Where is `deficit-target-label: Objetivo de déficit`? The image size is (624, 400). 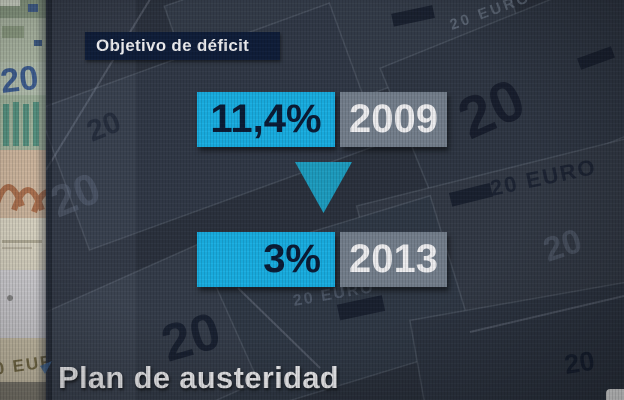
deficit-target-label: Objetivo de déficit is located at coordinates (182, 46).